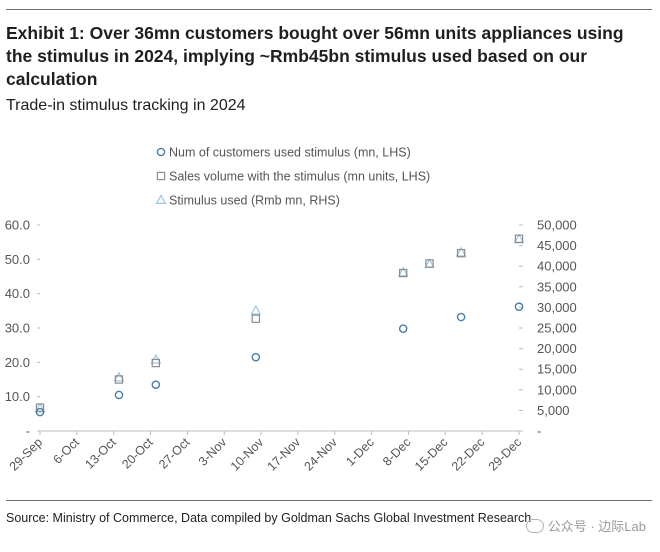 Image resolution: width=660 pixels, height=552 pixels. What do you see at coordinates (17, 225) in the screenshot?
I see `left-tick-label: 60.0` at bounding box center [17, 225].